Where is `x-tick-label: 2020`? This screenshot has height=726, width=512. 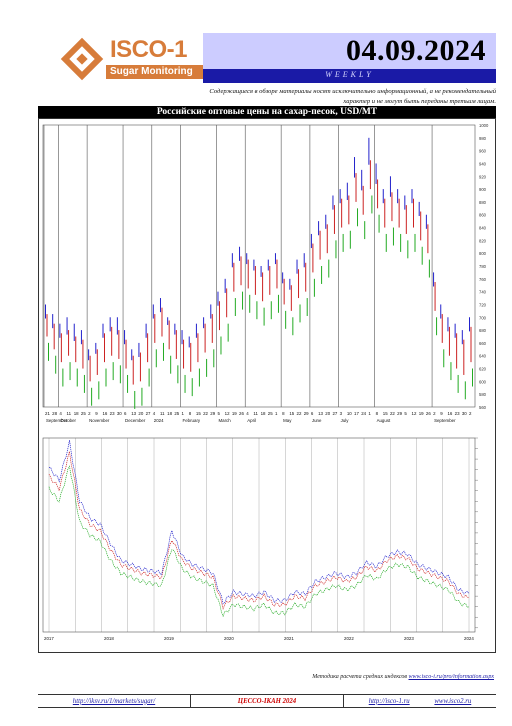
x-tick-label: 2020 is located at coordinates (229, 638).